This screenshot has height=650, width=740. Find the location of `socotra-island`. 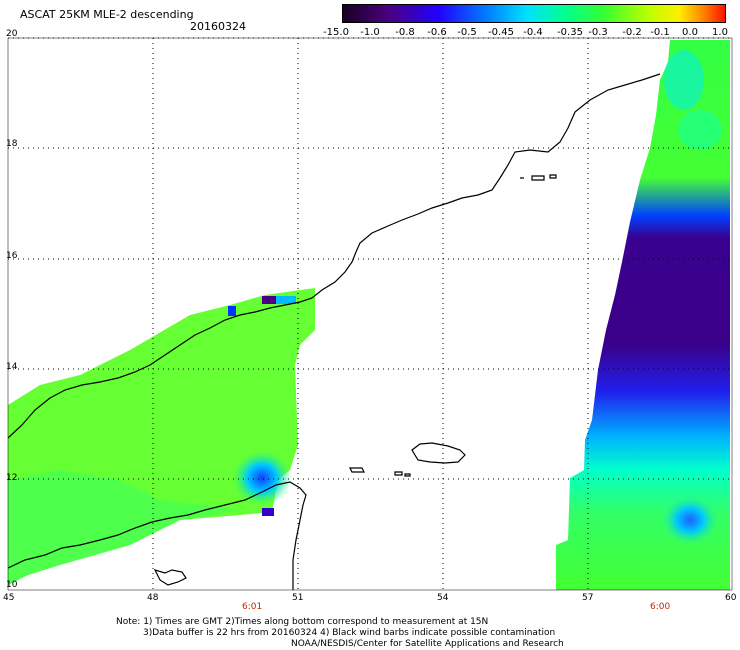

socotra-island is located at coordinates (438, 453).